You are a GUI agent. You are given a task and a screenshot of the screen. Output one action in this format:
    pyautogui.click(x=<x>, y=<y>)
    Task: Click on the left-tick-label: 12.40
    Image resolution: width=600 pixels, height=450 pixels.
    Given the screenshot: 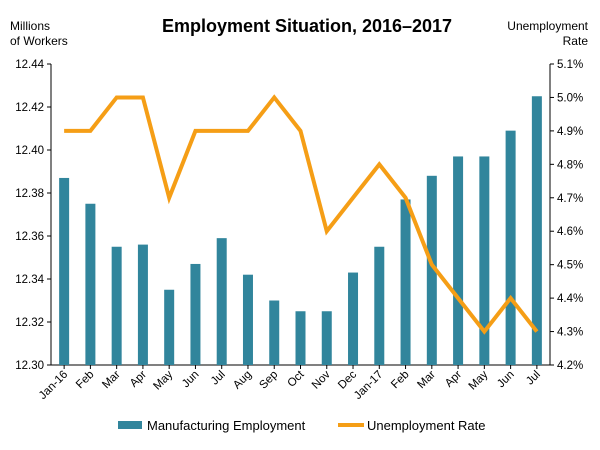 What is the action you would take?
    pyautogui.click(x=29, y=151)
    